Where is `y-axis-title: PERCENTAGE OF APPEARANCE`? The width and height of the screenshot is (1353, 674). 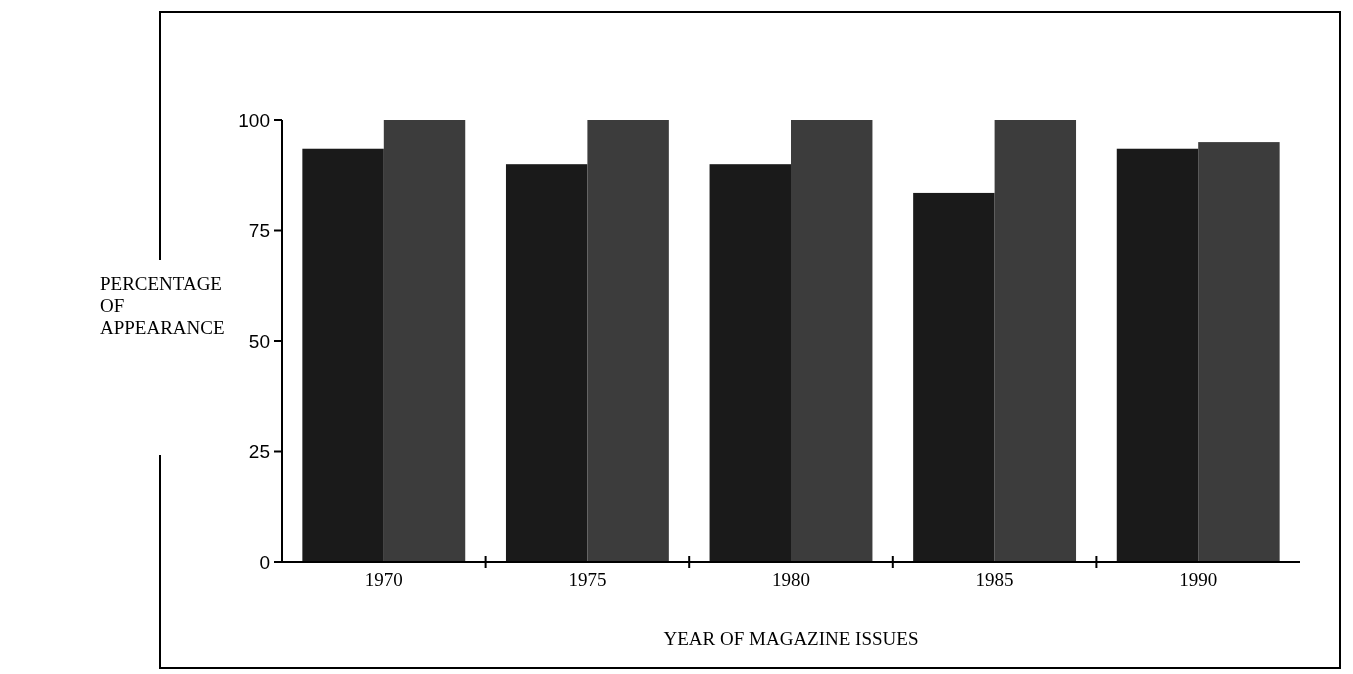 y-axis-title: PERCENTAGE OF APPEARANCE is located at coordinates (162, 305).